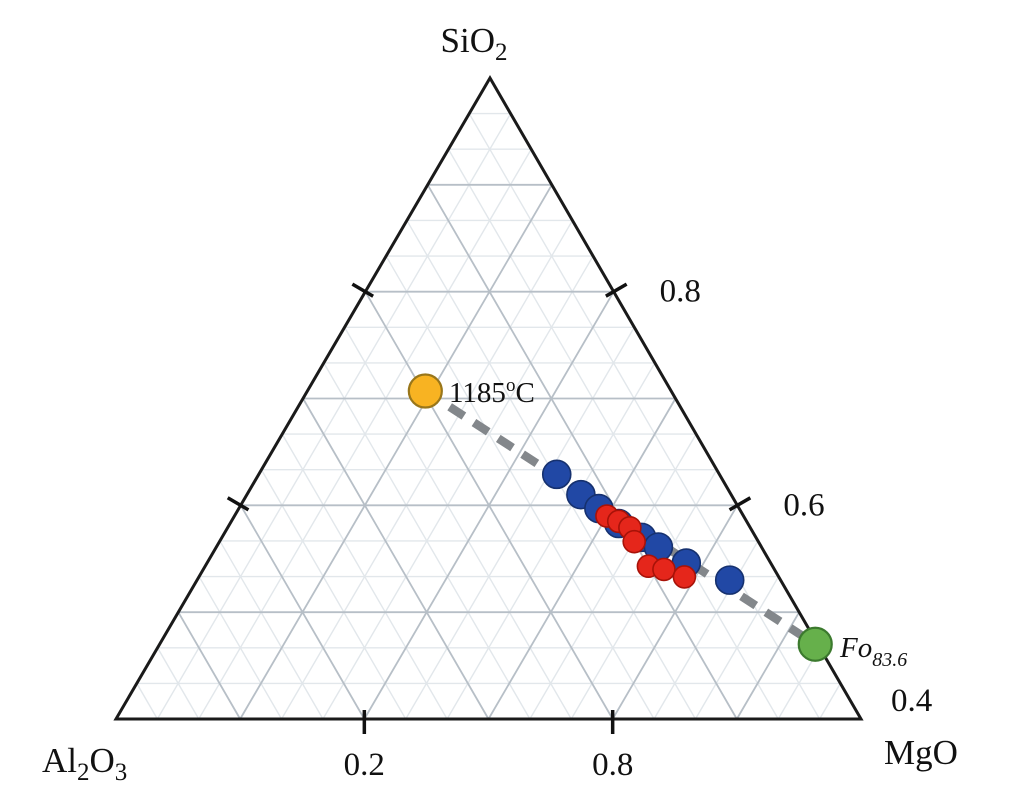  I want to click on melt-1185C-point, so click(425, 391).